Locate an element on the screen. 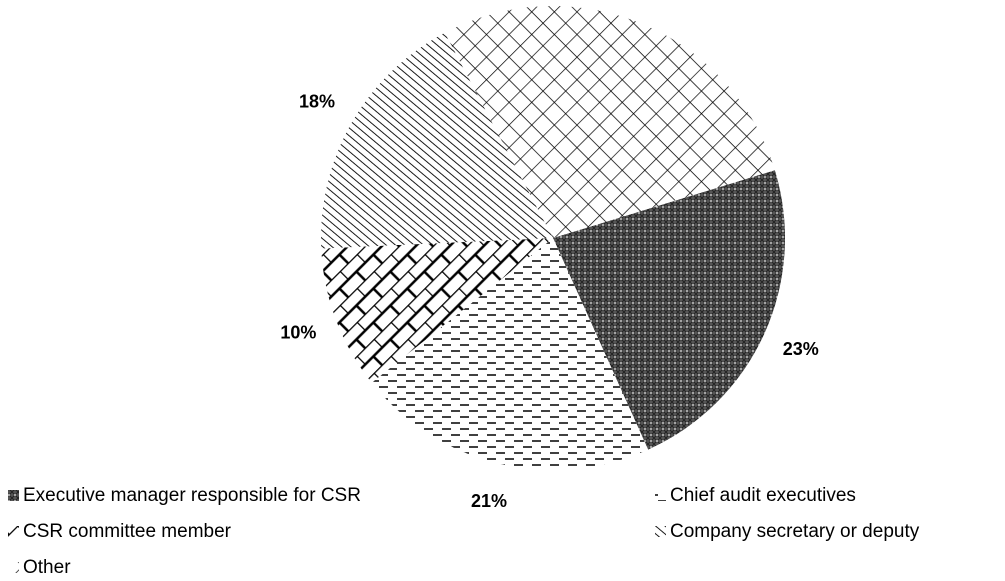  legend-label: Other is located at coordinates (47, 567).